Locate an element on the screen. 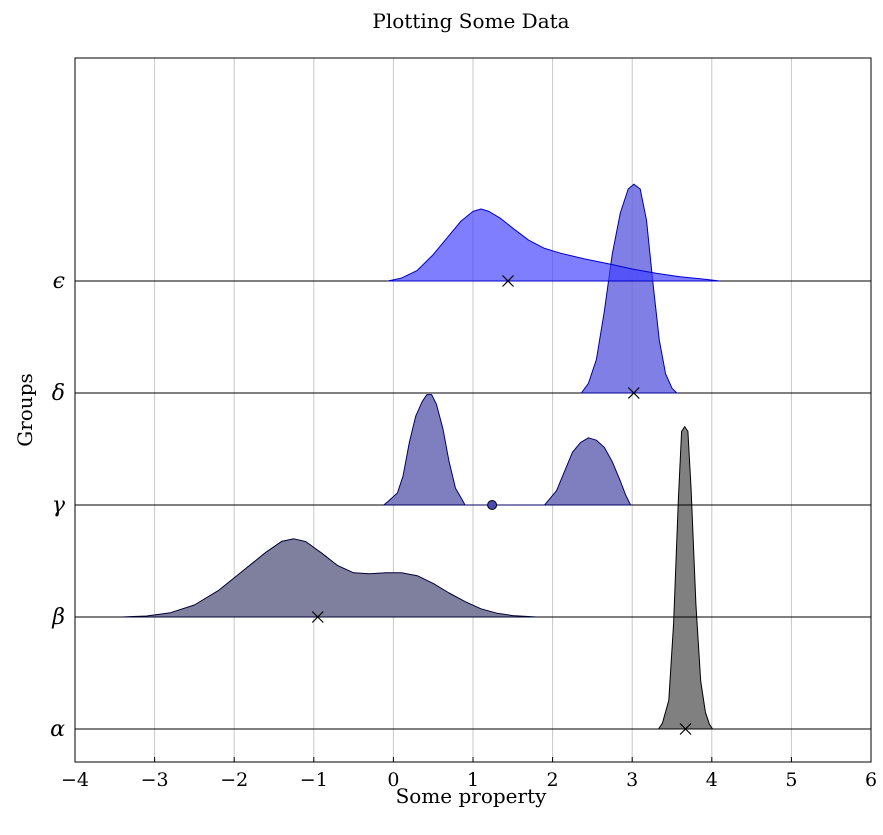 This screenshot has width=883, height=835. x-tick-label: −3 is located at coordinates (155, 780).